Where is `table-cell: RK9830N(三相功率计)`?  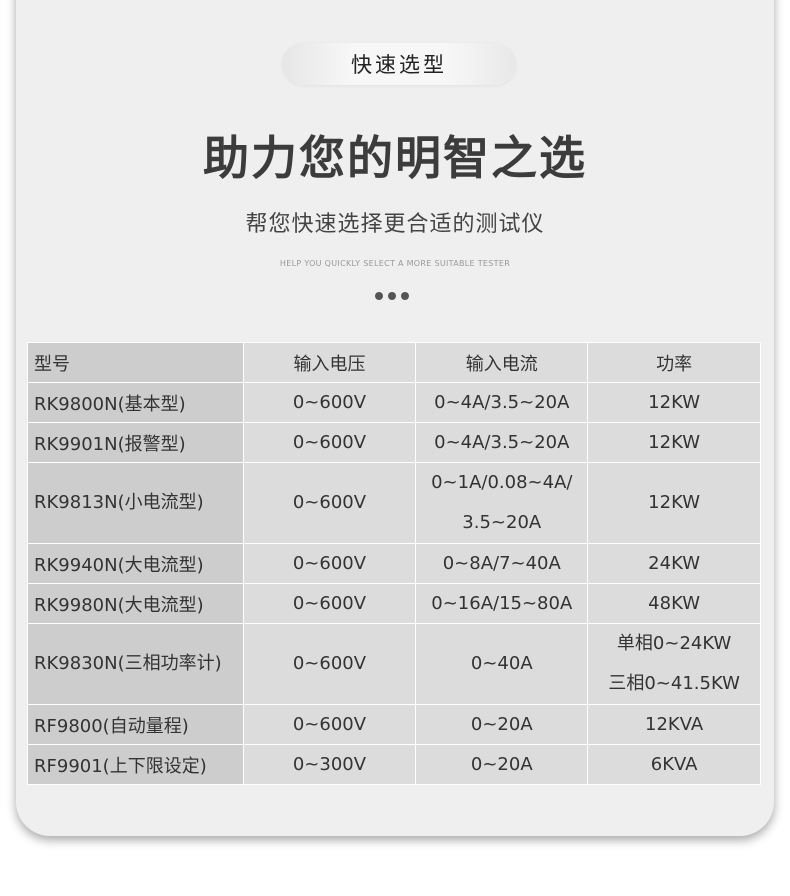 table-cell: RK9830N(三相功率计) is located at coordinates (135, 664).